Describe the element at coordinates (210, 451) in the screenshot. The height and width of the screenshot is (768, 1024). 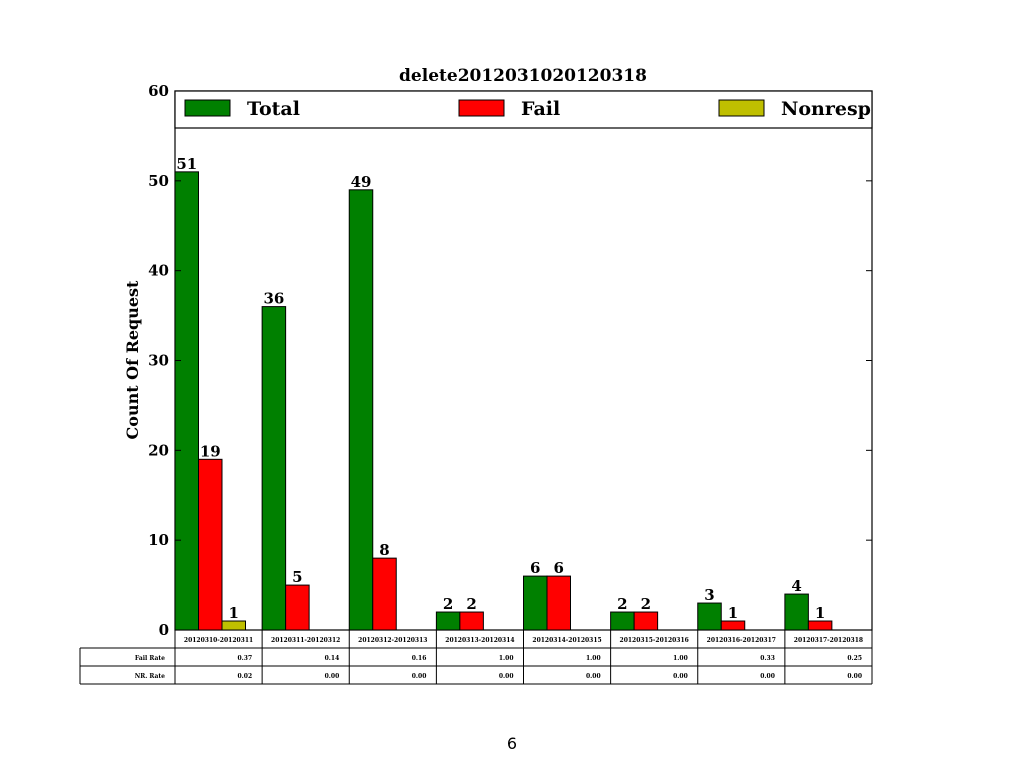
I see `data-label: 19` at that location.